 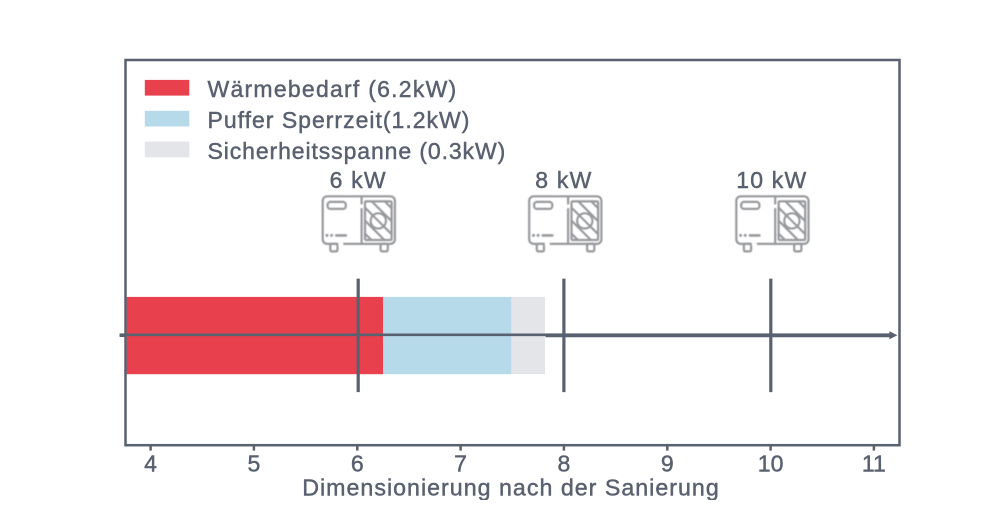 I want to click on svg-text: 9, so click(x=667, y=464).